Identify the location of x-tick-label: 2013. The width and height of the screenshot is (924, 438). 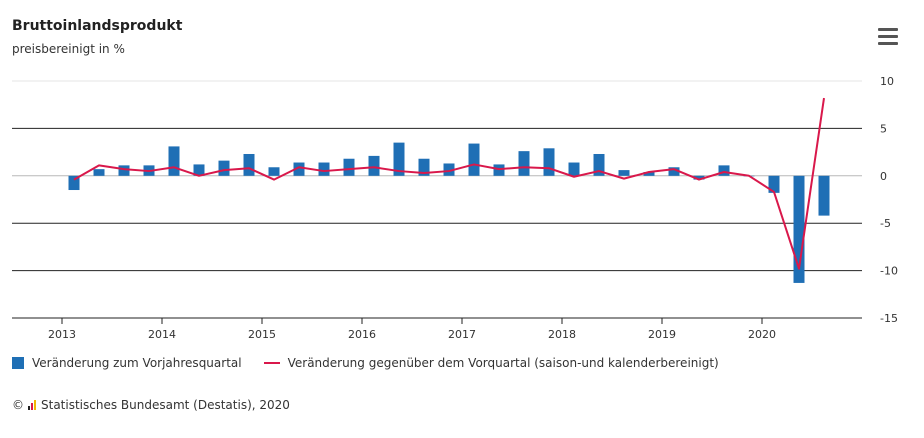
(62, 334).